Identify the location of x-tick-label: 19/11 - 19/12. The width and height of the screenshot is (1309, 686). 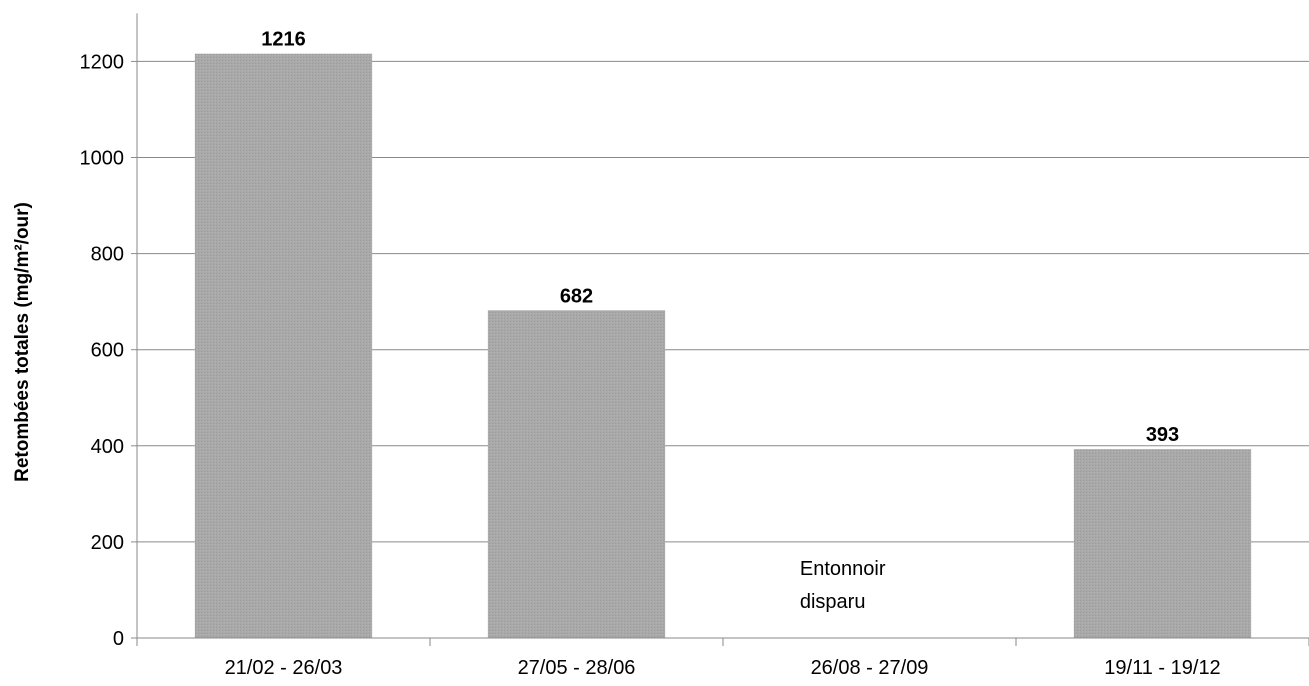
(1162, 668).